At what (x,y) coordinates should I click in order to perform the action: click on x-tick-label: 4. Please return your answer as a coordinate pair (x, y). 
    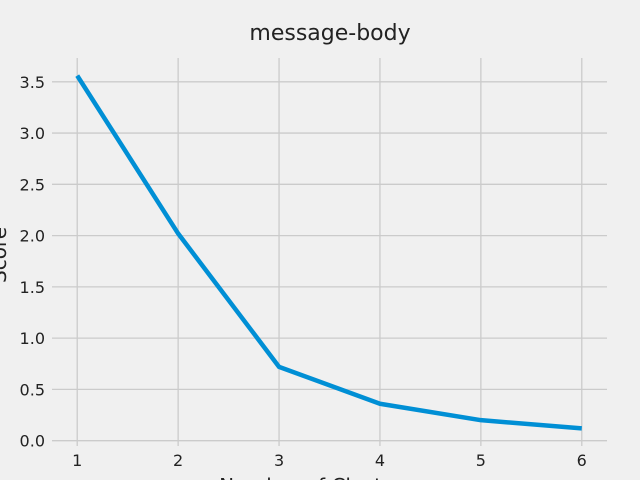
    Looking at the image, I should click on (380, 460).